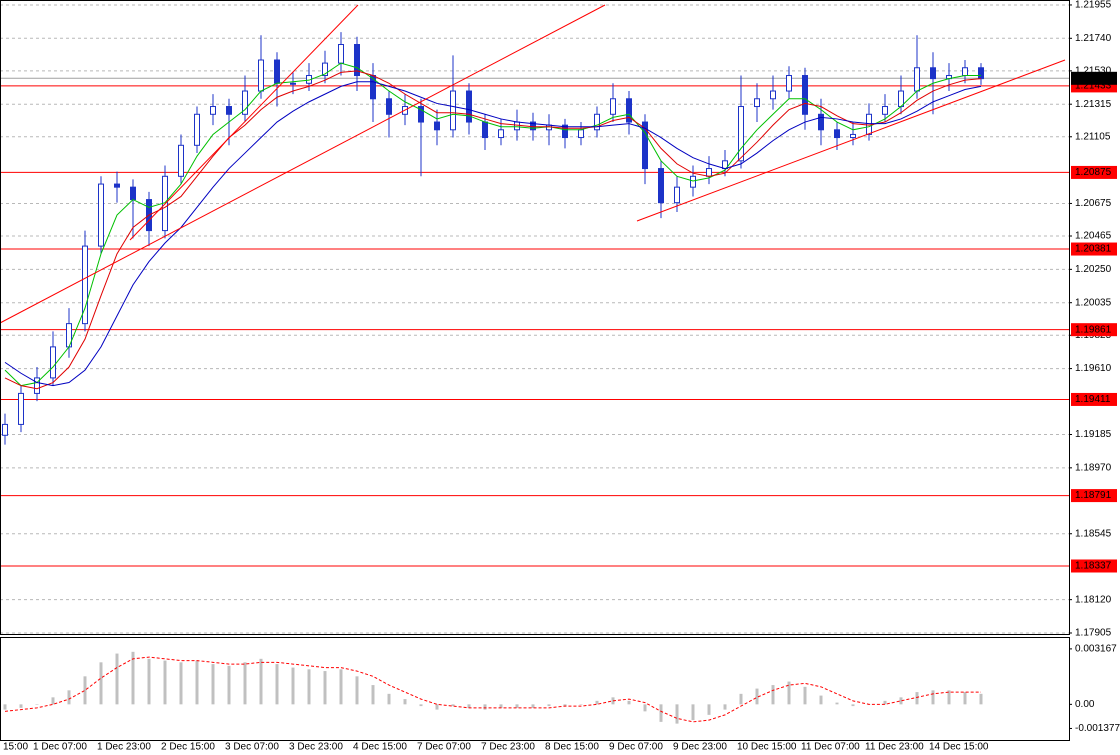  I want to click on x-tick-label: 10 Dec 15:00, so click(767, 747).